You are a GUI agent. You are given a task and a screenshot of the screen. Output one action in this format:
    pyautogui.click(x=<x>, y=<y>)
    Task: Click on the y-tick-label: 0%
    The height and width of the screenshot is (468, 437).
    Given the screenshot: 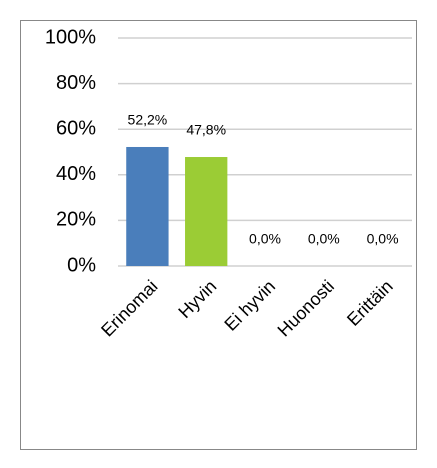 What is the action you would take?
    pyautogui.click(x=81, y=265)
    